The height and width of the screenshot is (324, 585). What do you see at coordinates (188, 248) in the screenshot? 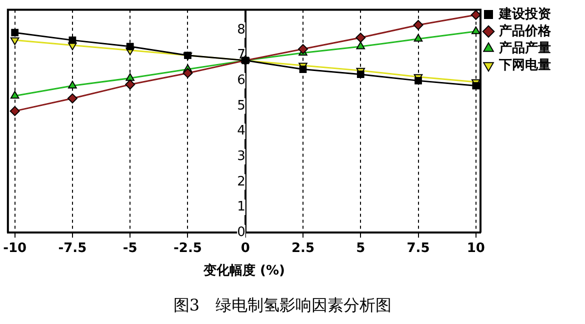
I see `x-tick-label: -2.5` at bounding box center [188, 248].